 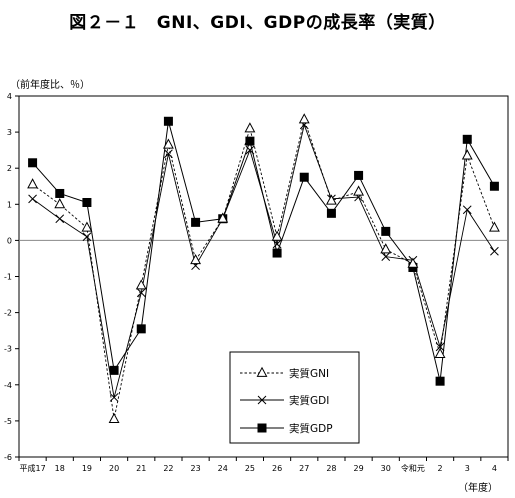 What do you see at coordinates (478, 487) in the screenshot?
I see `x-axis-unit-label: （年度）` at bounding box center [478, 487].